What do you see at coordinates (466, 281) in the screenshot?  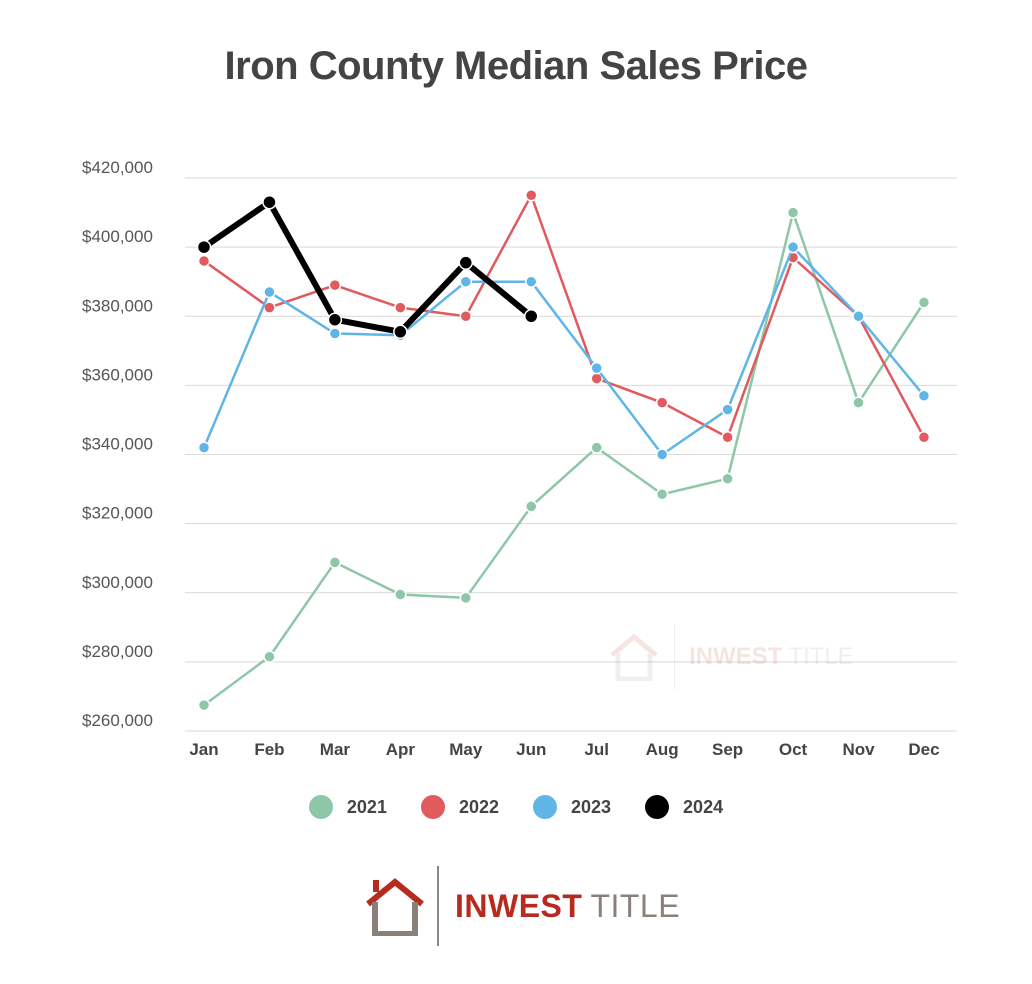 I see `data-point-2023-may` at bounding box center [466, 281].